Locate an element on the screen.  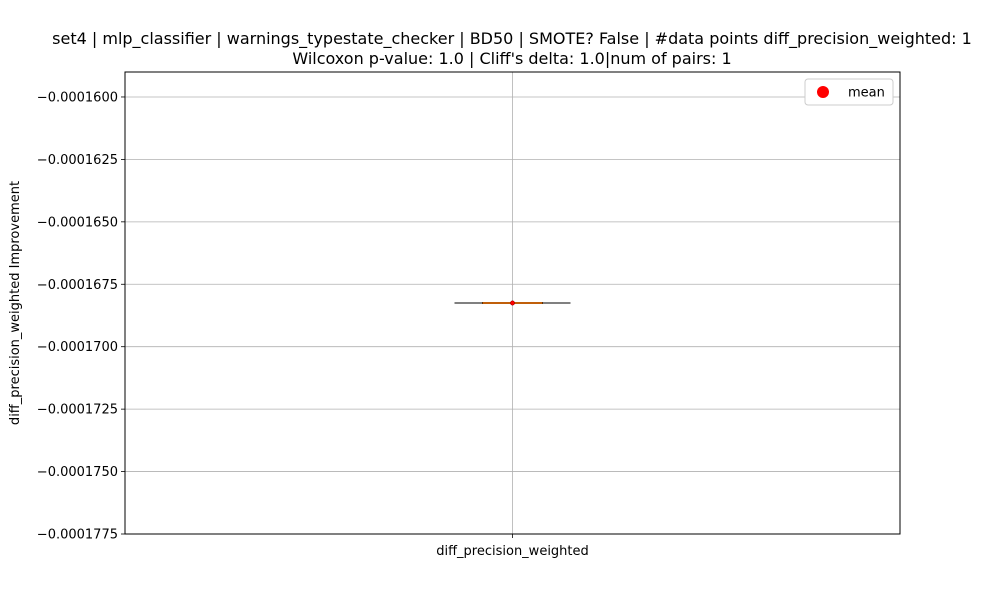
legend-label-mean: mean is located at coordinates (866, 93).